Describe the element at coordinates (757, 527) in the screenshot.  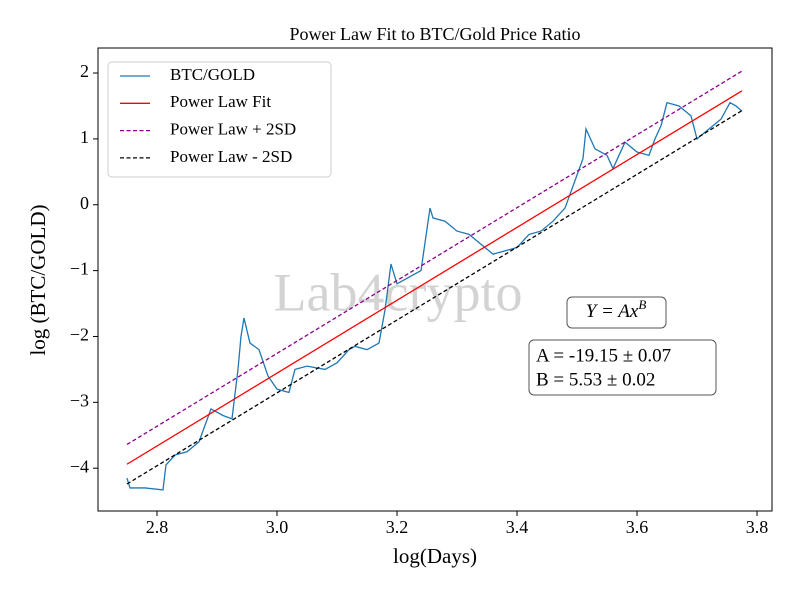
I see `x-tick-label: 3.8` at that location.